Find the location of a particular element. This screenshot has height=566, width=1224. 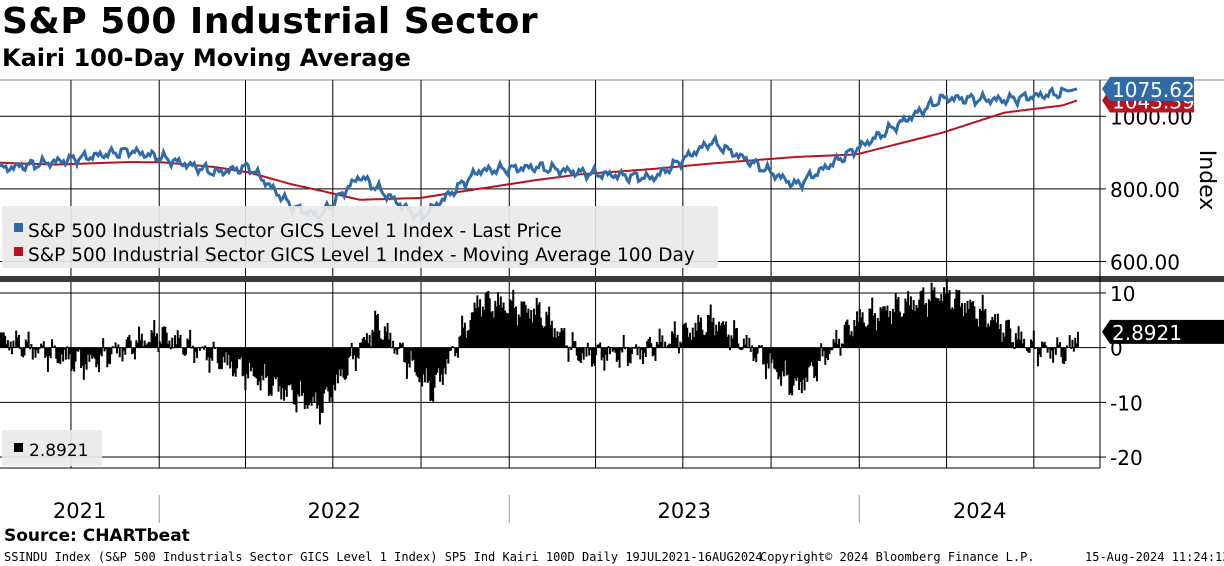

y-tick-label: 600.00 is located at coordinates (1145, 262).